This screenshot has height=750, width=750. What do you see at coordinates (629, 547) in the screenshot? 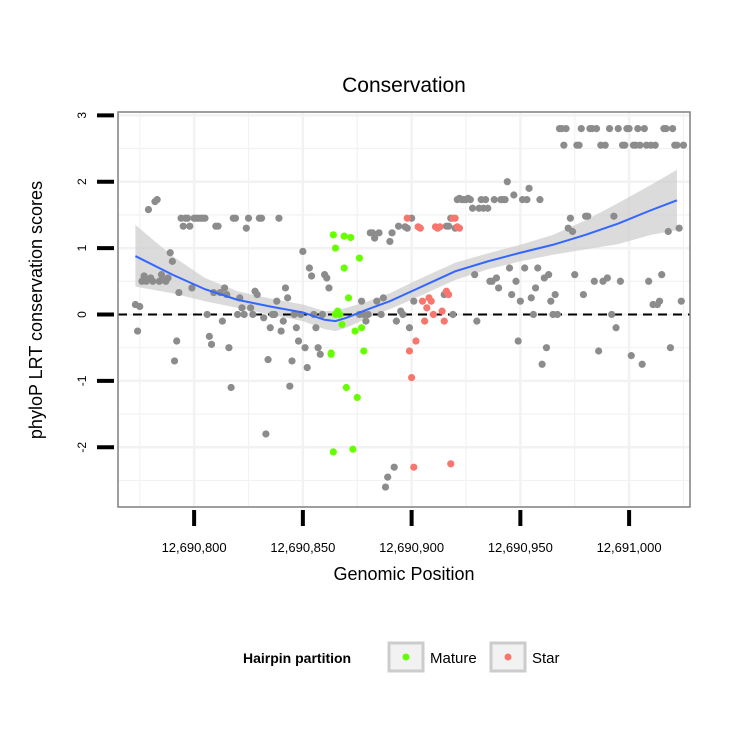
I see `x-tick-label: 12,691,000` at bounding box center [629, 547].